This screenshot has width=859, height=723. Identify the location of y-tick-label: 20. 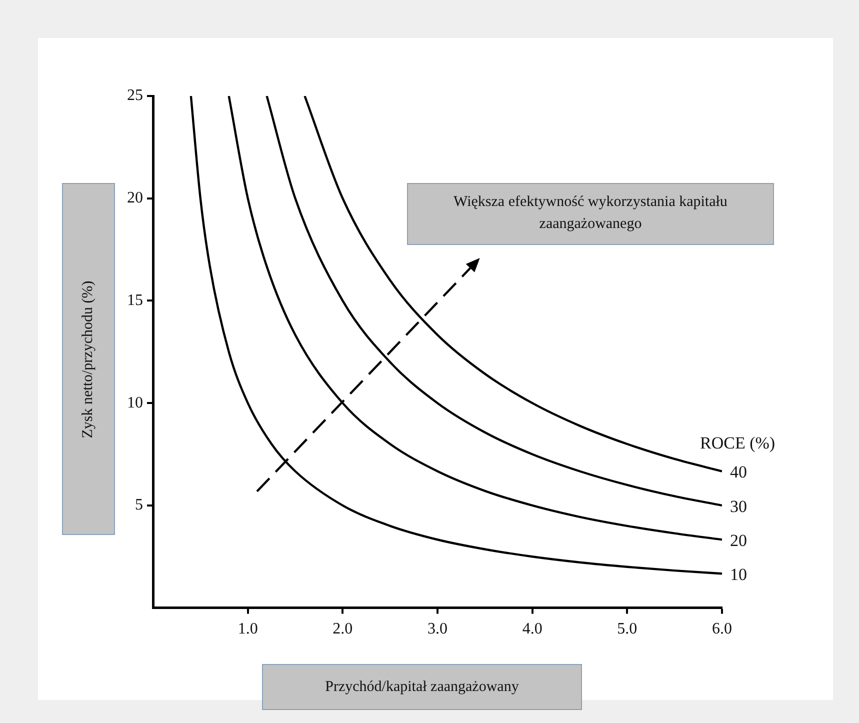
(135, 198).